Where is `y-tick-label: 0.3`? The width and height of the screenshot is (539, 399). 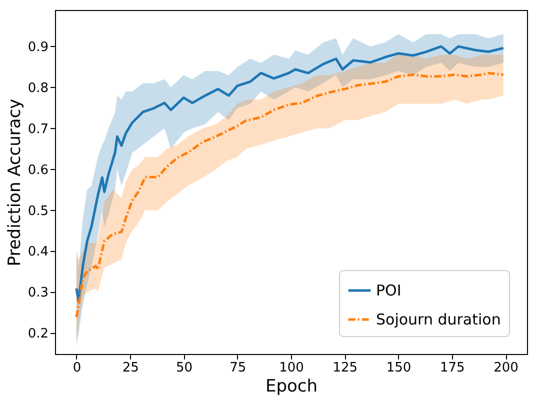 y-tick-label: 0.3 is located at coordinates (38, 293).